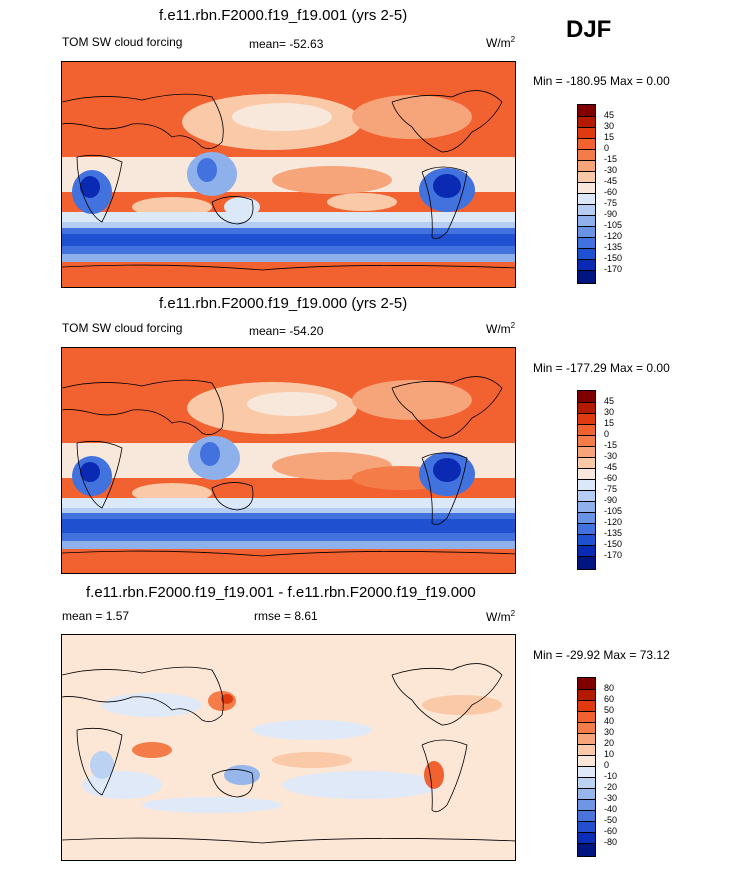  What do you see at coordinates (283, 15) in the screenshot?
I see `panel1-title: f.e11.rbn.F2000.f19_f19.001 (yrs 2-5)` at bounding box center [283, 15].